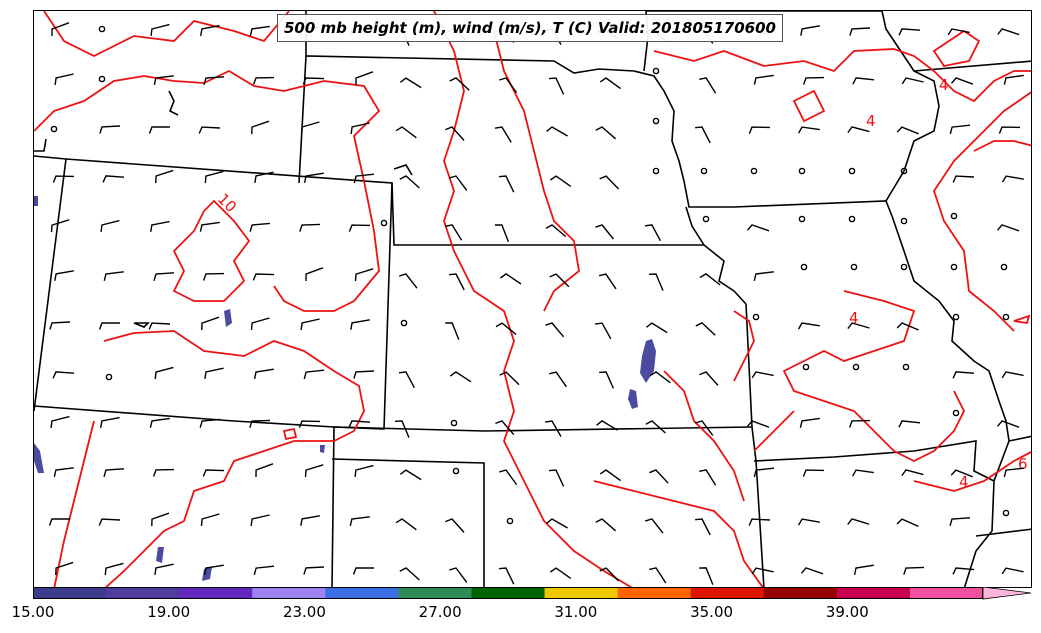  I want to click on colorbar-tick-label: 23.00, so click(304, 612).